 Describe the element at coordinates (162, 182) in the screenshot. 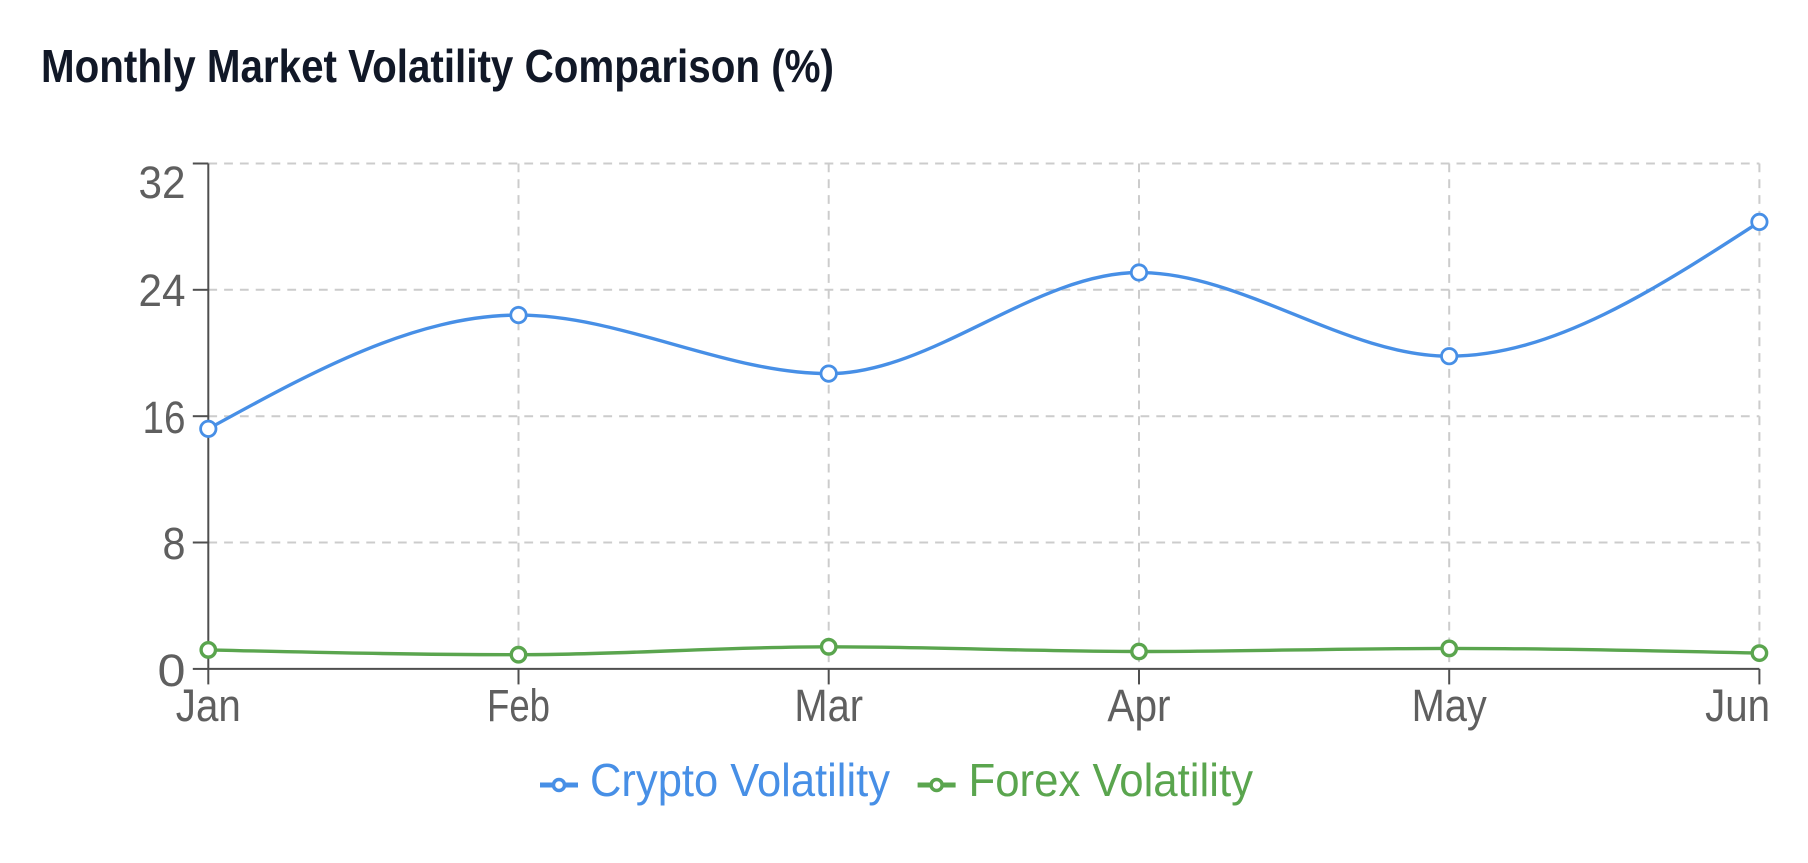

I see `svg-text: 32` at that location.